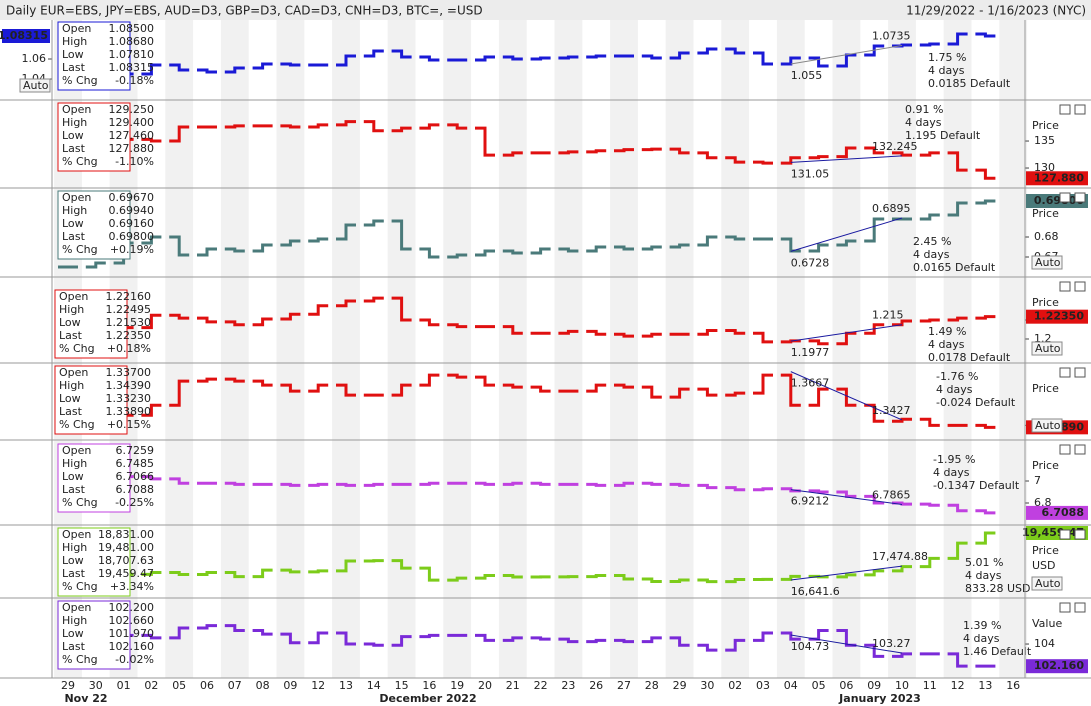  I want to click on info-value: -0.02%, so click(134, 659).